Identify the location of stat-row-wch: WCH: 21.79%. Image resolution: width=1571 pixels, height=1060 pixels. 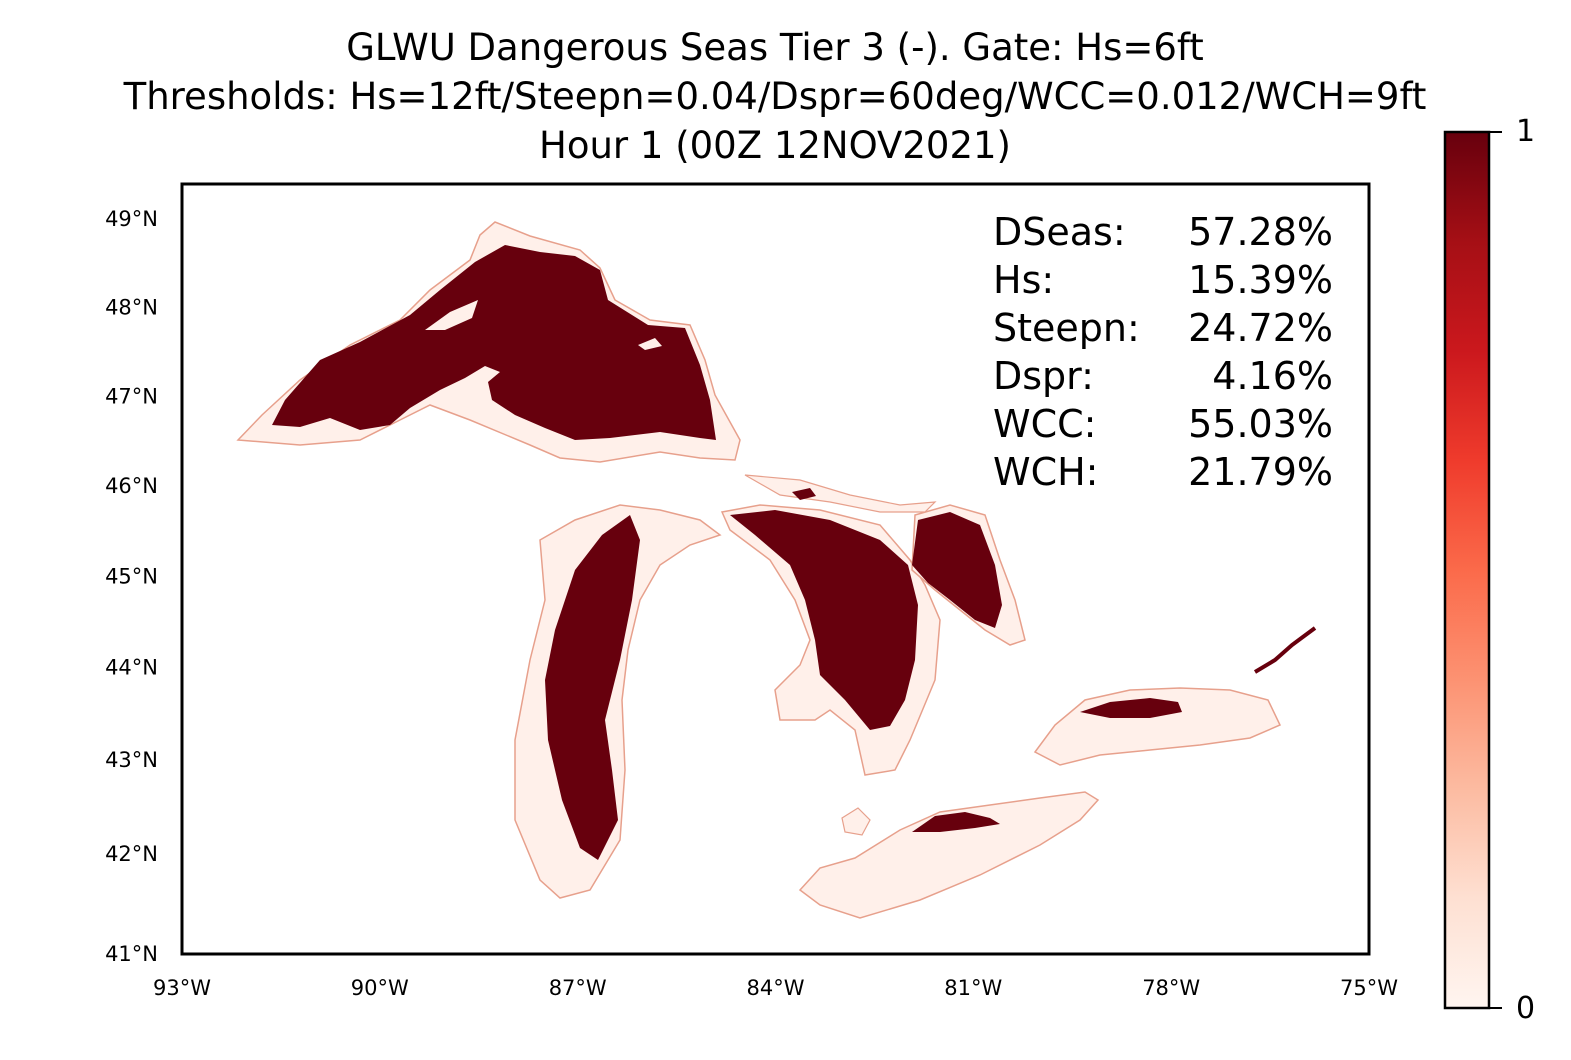
(1163, 472).